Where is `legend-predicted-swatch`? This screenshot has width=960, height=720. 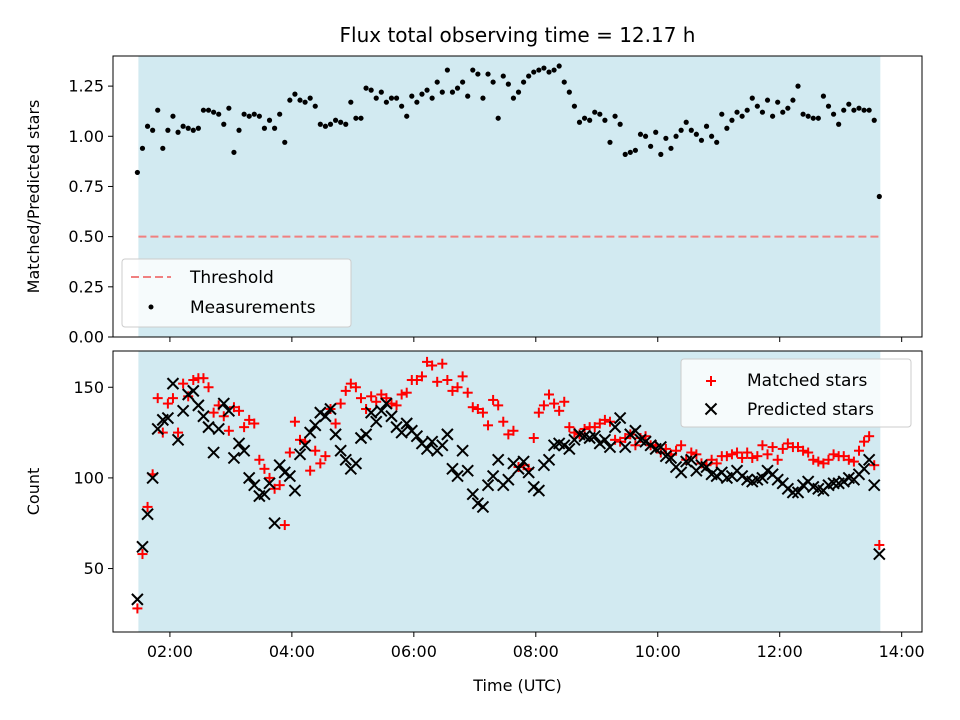
legend-predicted-swatch is located at coordinates (711, 409).